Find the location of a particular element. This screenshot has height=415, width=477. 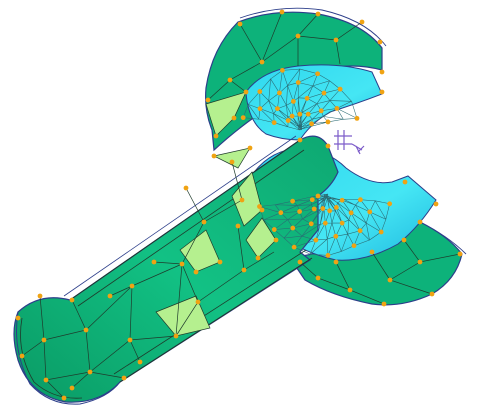

axis-triad-icon is located at coordinates (349, 142).